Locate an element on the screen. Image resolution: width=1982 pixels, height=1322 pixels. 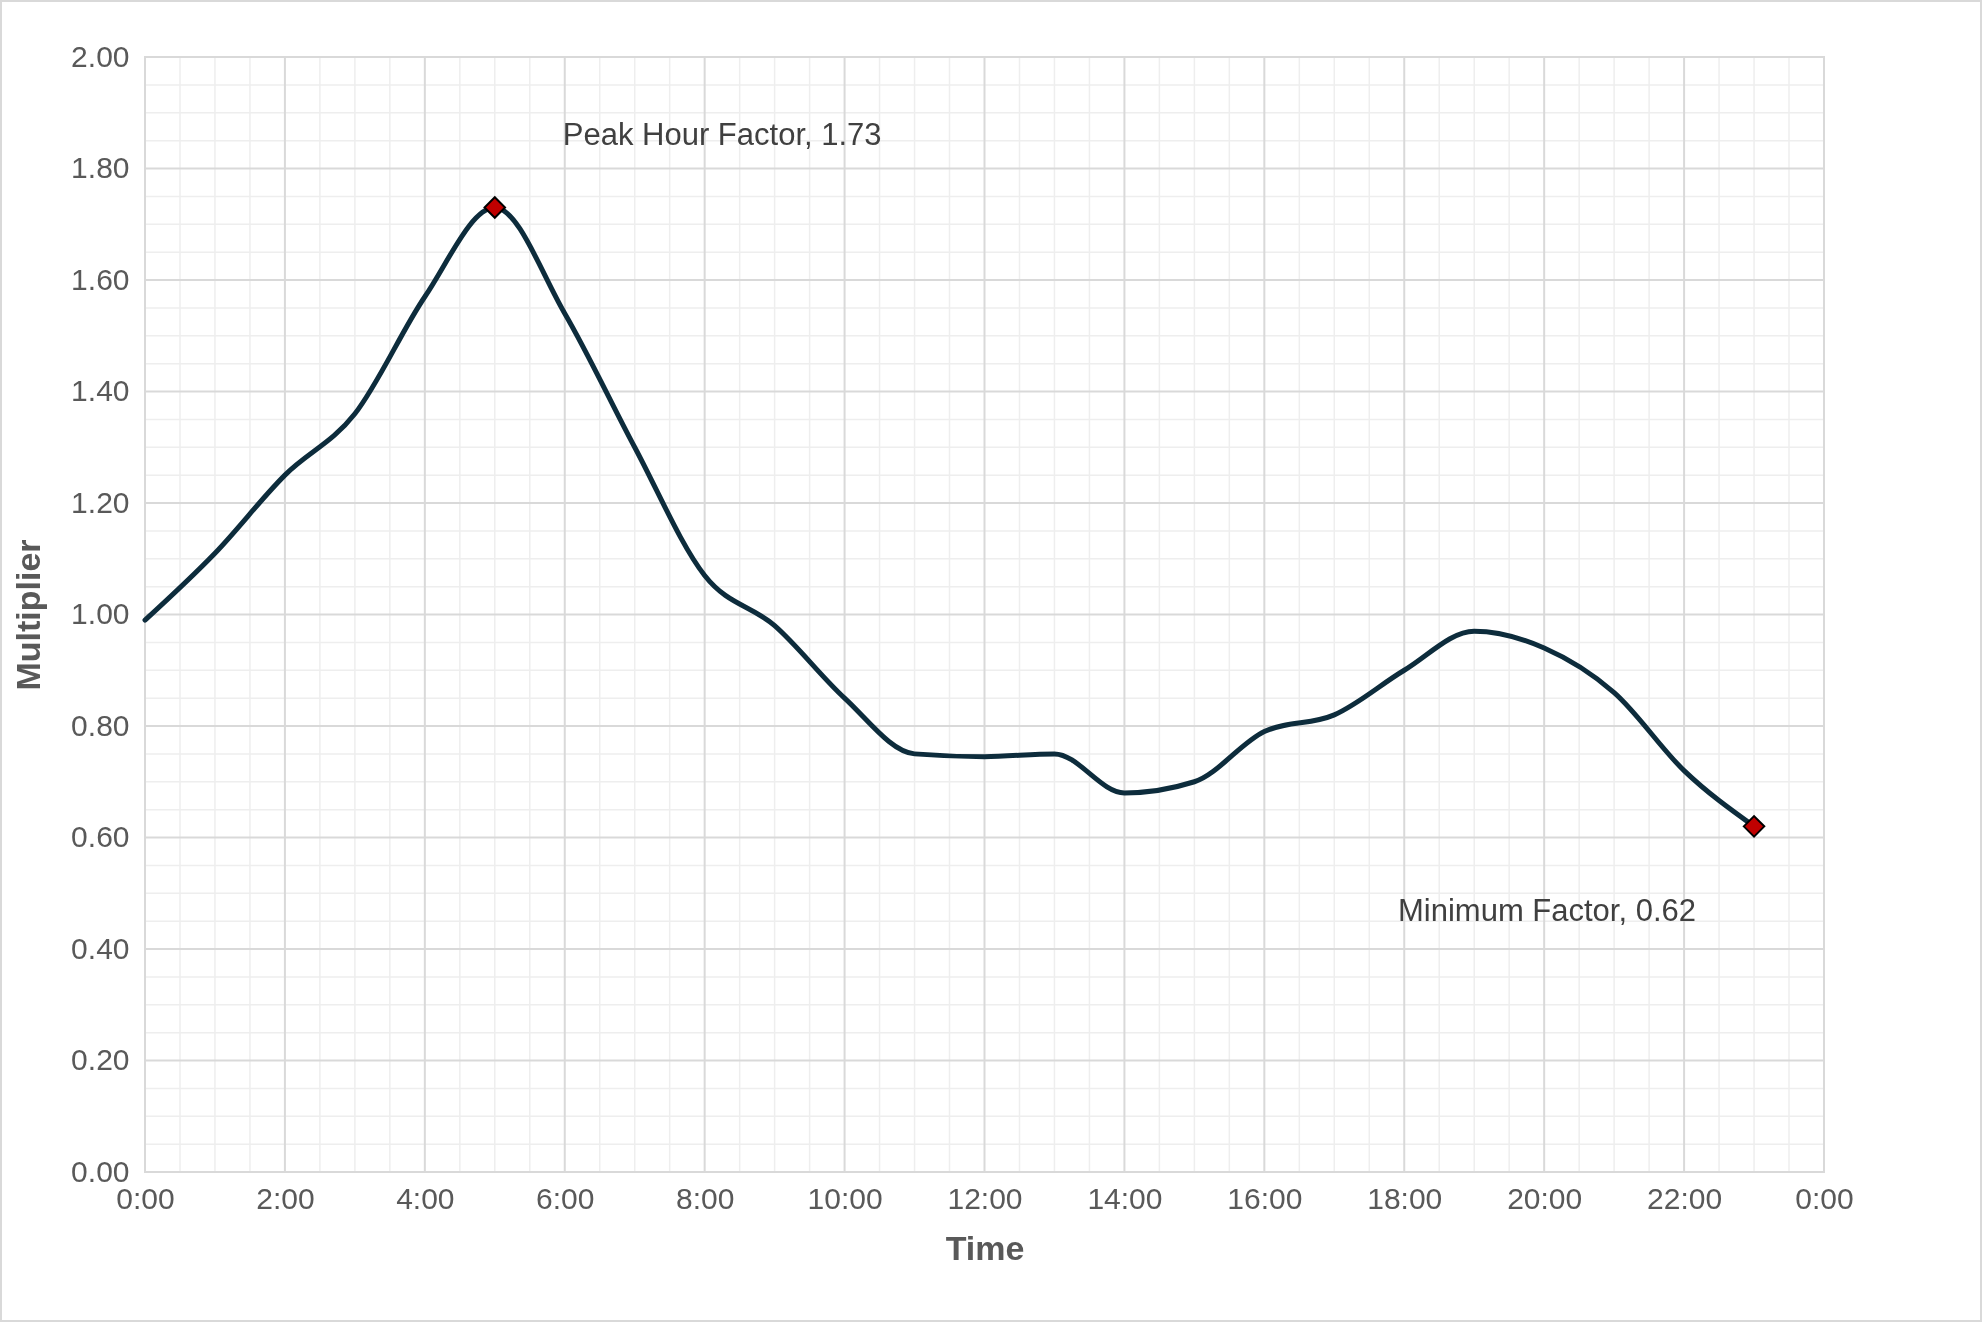
y-tick-label: 0.40 is located at coordinates (100, 948).